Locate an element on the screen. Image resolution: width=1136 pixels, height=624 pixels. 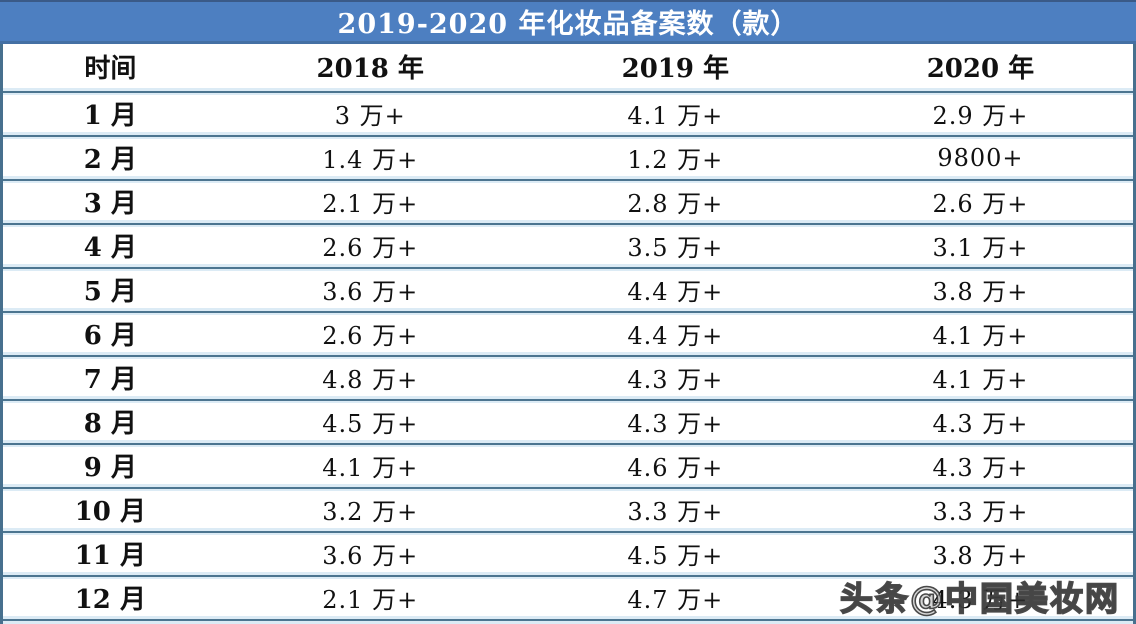
header-cell: 时间 is located at coordinates (110, 68).